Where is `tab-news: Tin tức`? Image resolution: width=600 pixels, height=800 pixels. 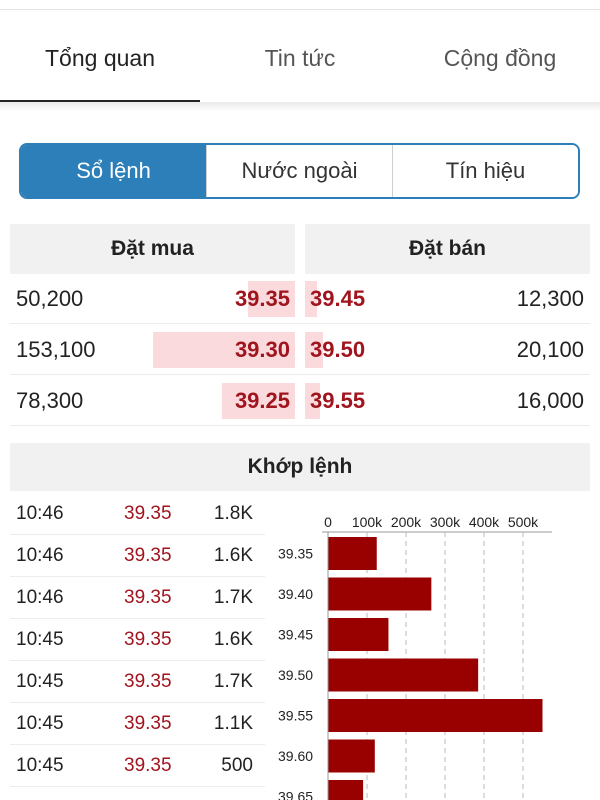
tab-news: Tin tức is located at coordinates (300, 58).